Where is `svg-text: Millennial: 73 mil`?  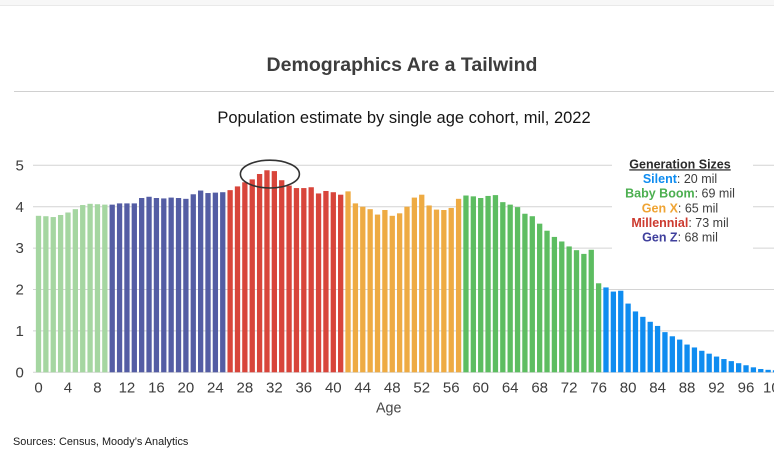 svg-text: Millennial: 73 mil is located at coordinates (679, 223).